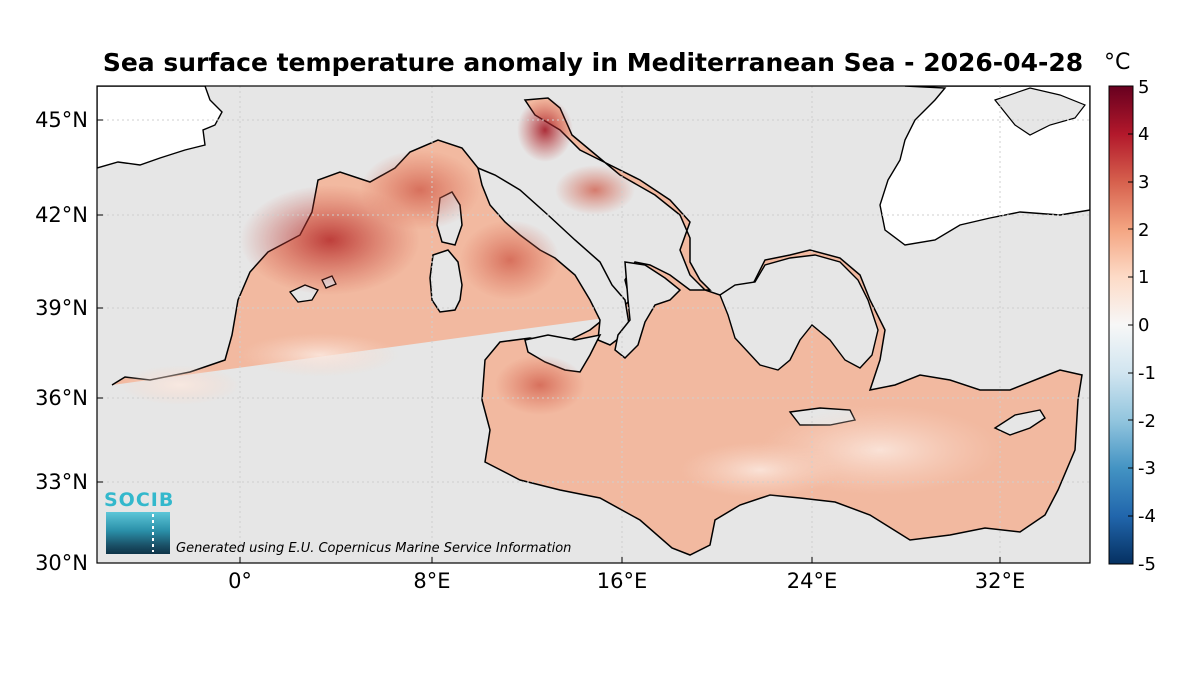  I want to click on colorbar-tick-label: 0, so click(1143, 325).